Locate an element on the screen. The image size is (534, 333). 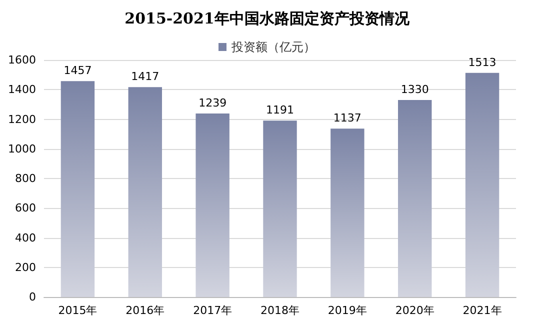
data-label: 1513 is located at coordinates (482, 62).